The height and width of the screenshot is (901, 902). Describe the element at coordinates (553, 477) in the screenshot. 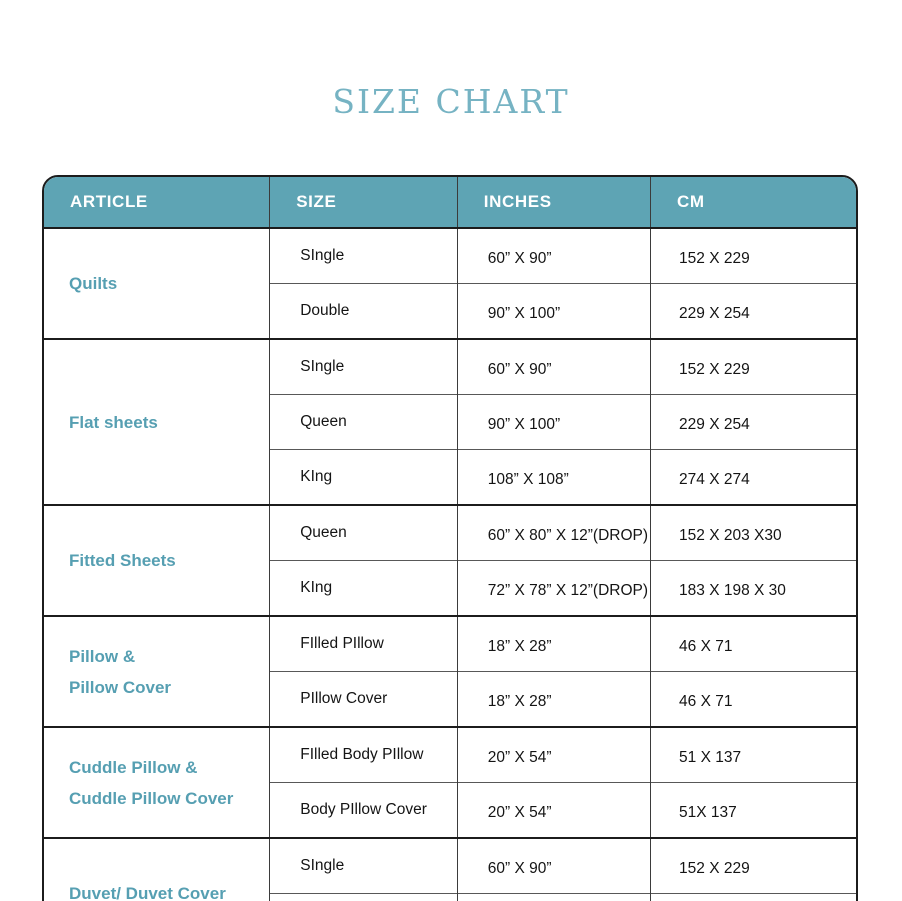

I see `inches-cell: 108” X 108”` at that location.